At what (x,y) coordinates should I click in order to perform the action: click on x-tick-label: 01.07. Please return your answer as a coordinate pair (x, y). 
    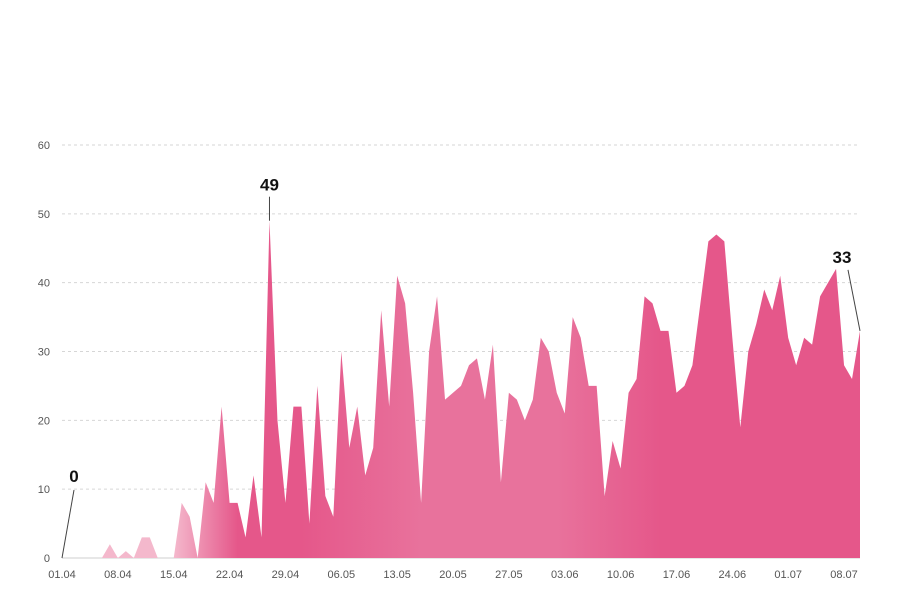
    Looking at the image, I should click on (788, 575).